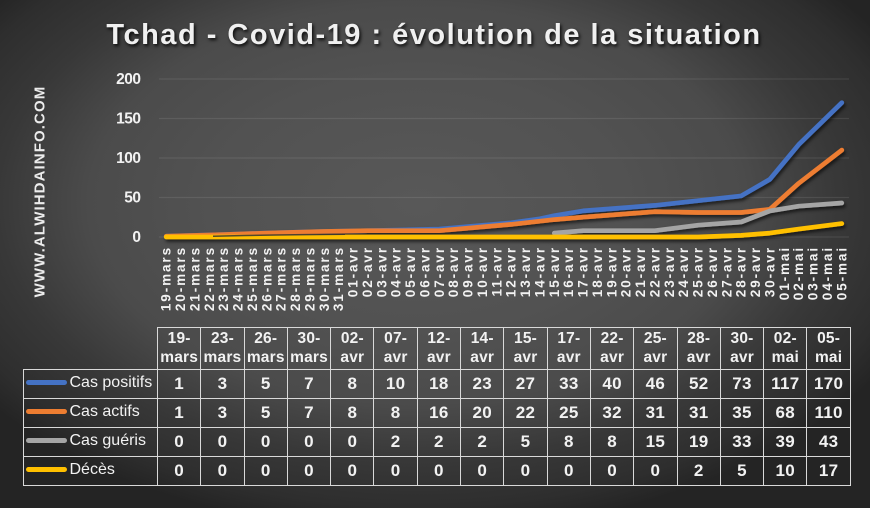  Describe the element at coordinates (726, 271) in the screenshot. I see `svg-text: 27-avr` at that location.